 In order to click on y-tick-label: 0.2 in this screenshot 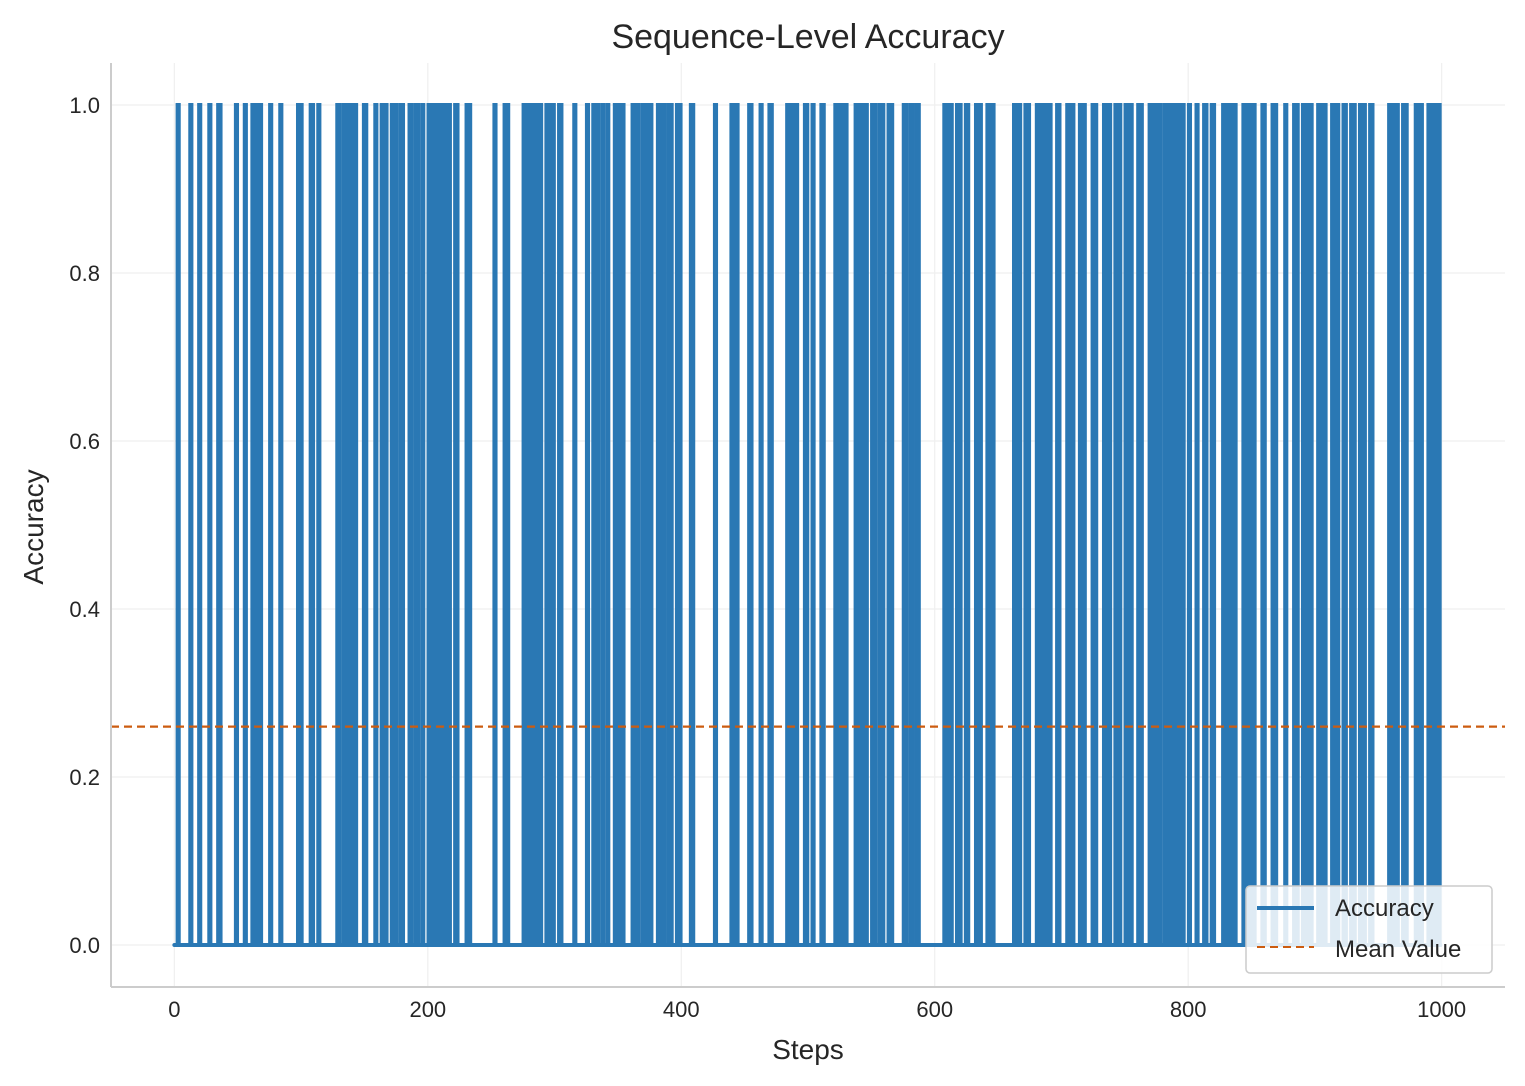, I will do `click(84, 777)`.